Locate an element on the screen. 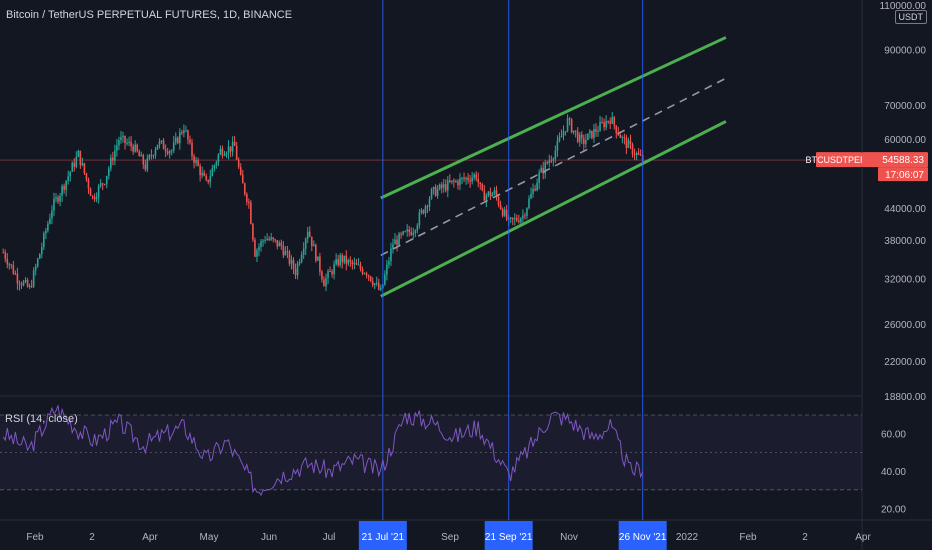  time-tick-label: Jun is located at coordinates (269, 537).